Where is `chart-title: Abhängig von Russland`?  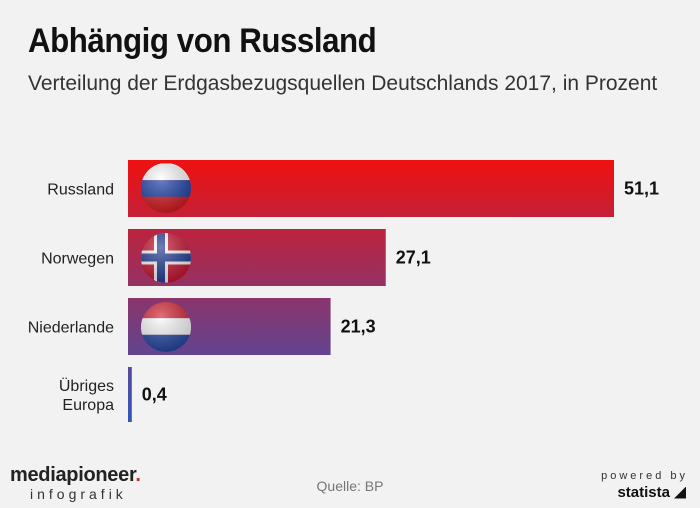
chart-title: Abhängig von Russland is located at coordinates (202, 41).